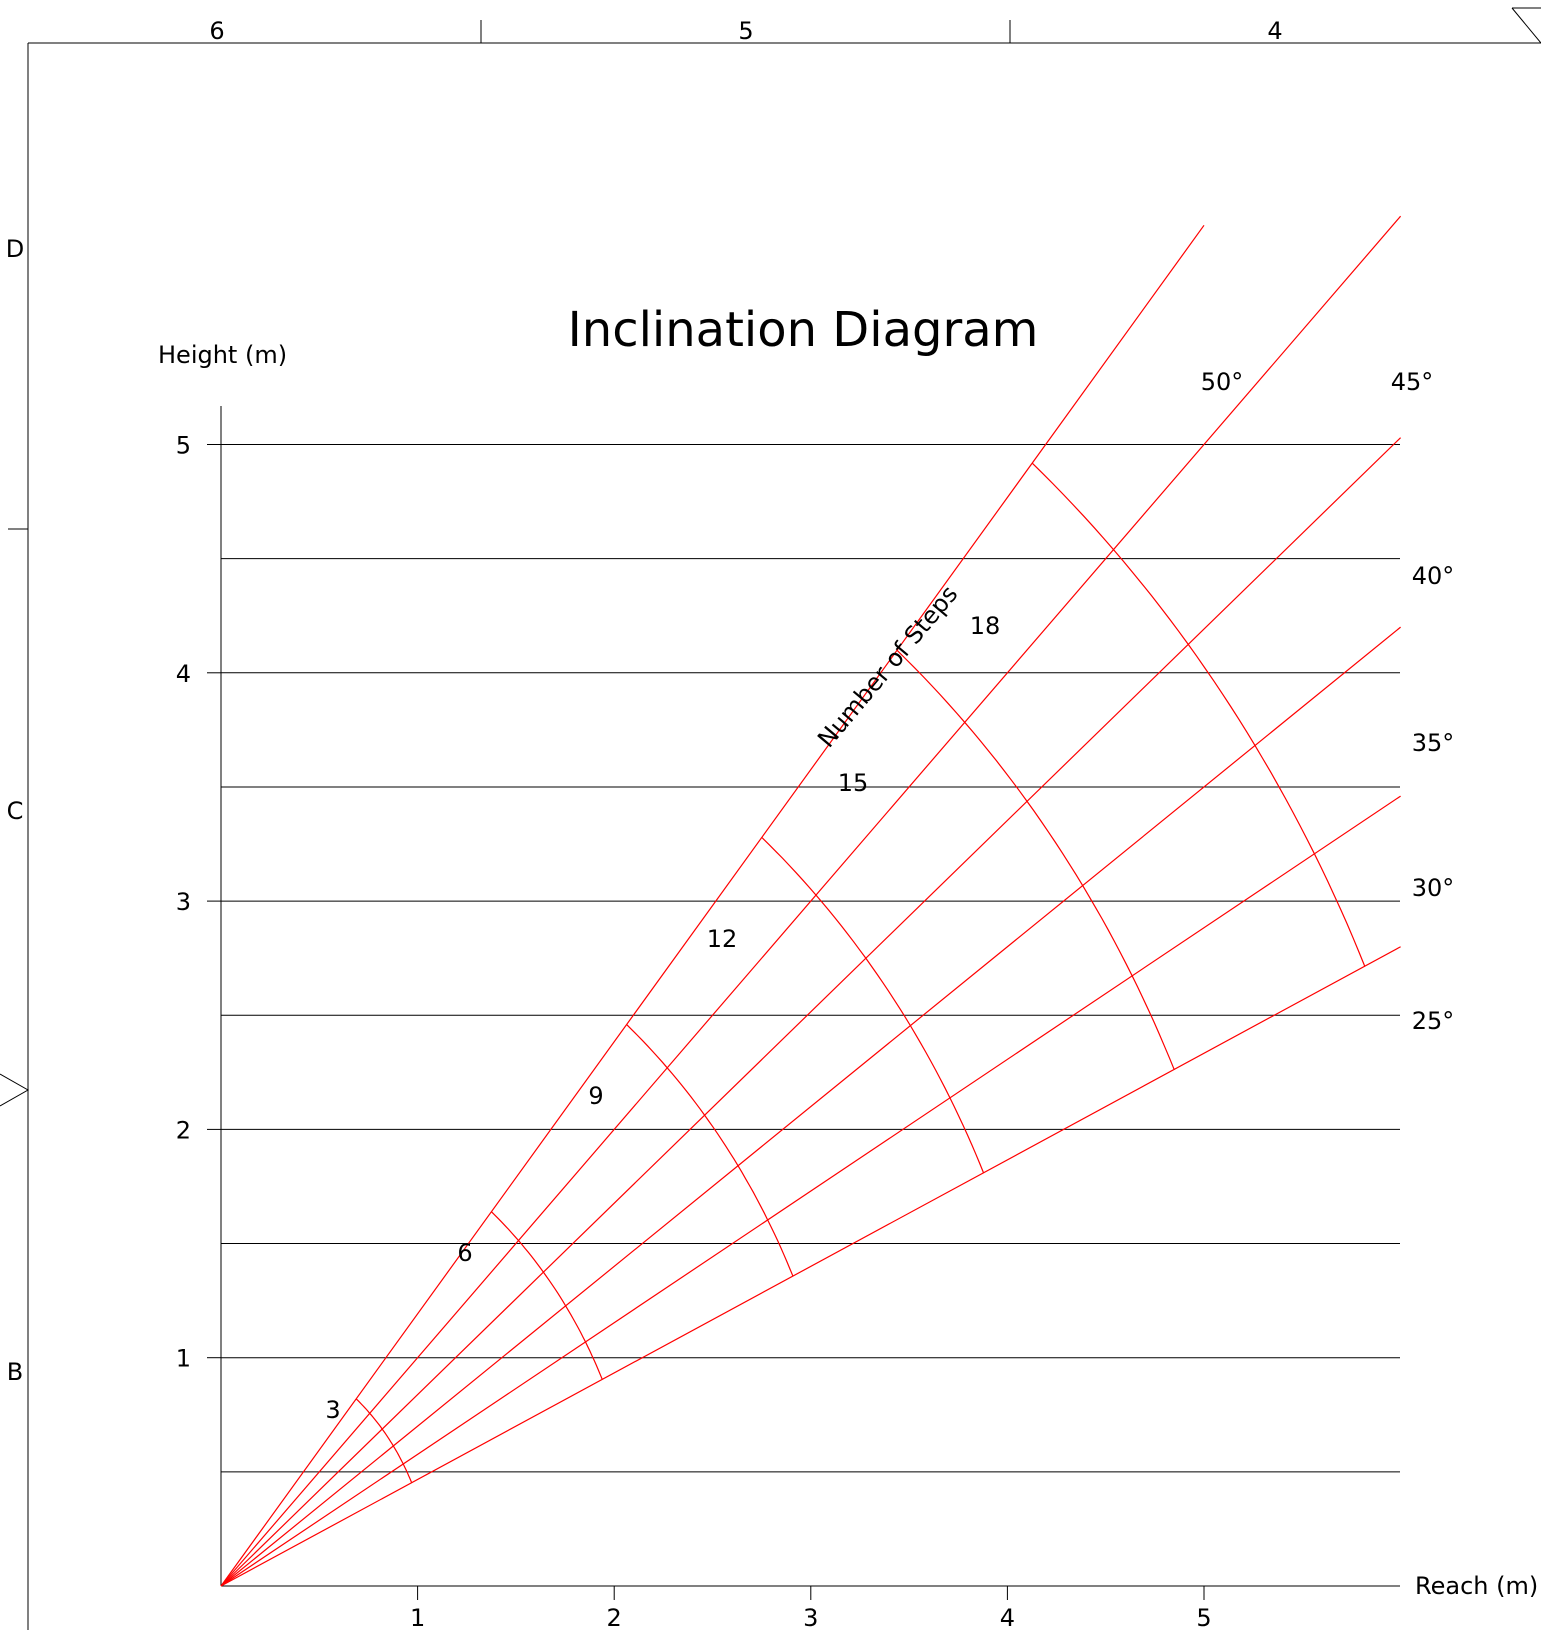 The image size is (1541, 1630). I want to click on frame-zone-label-top: 4, so click(1274, 31).